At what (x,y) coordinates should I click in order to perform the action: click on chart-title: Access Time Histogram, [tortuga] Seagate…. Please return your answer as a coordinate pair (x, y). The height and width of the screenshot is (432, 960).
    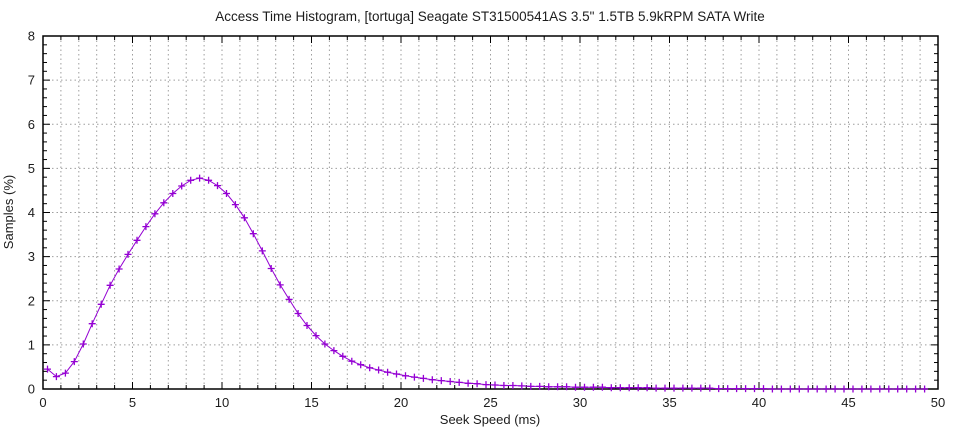
    Looking at the image, I should click on (490, 16).